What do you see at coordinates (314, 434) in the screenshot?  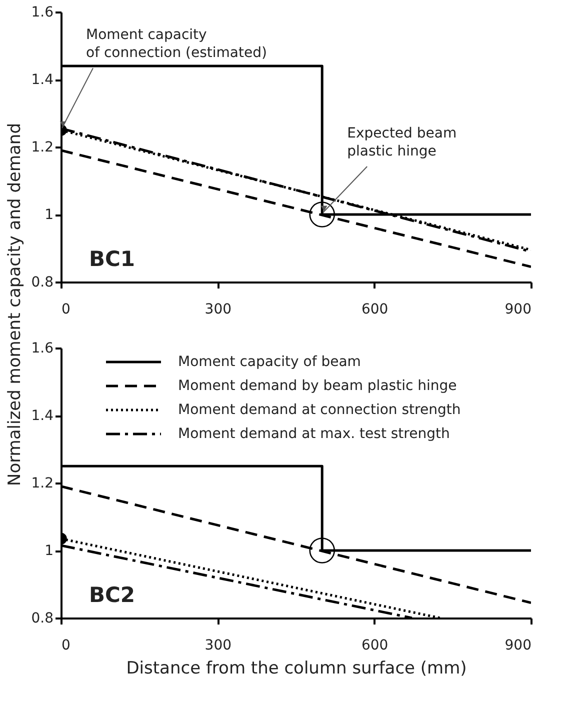 I see `legend-label: Moment demand at max. test strength` at bounding box center [314, 434].